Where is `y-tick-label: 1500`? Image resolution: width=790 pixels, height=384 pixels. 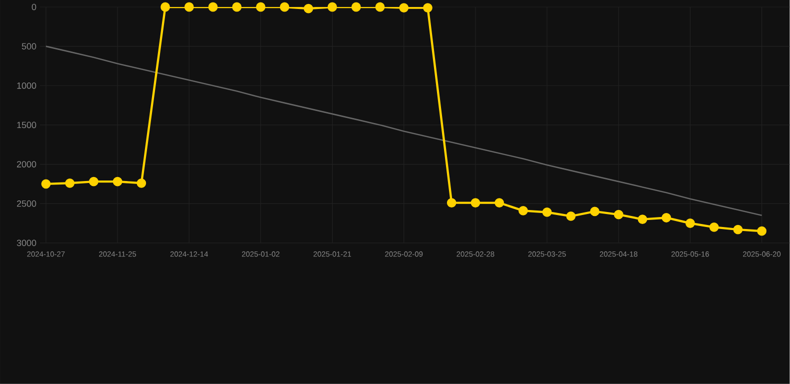 y-tick-label: 1500 is located at coordinates (26, 125).